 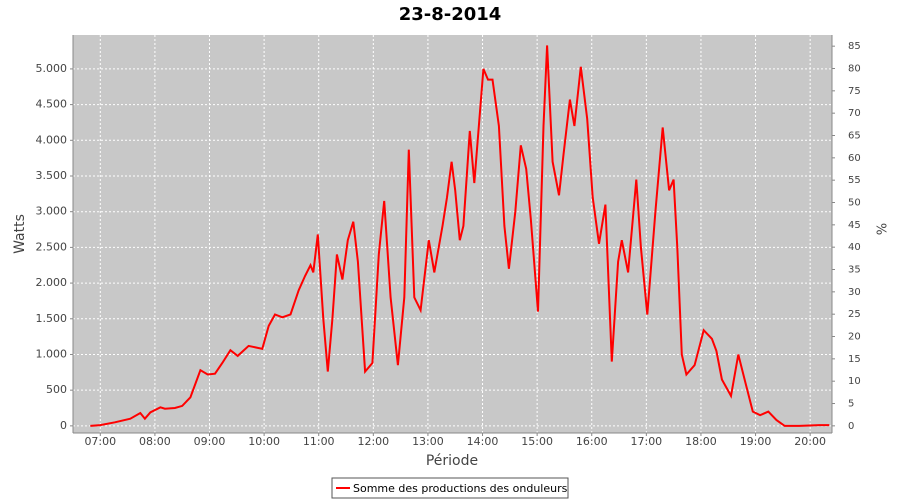 What do you see at coordinates (52, 104) in the screenshot?
I see `y-tick-label: 4.500` at bounding box center [52, 104].